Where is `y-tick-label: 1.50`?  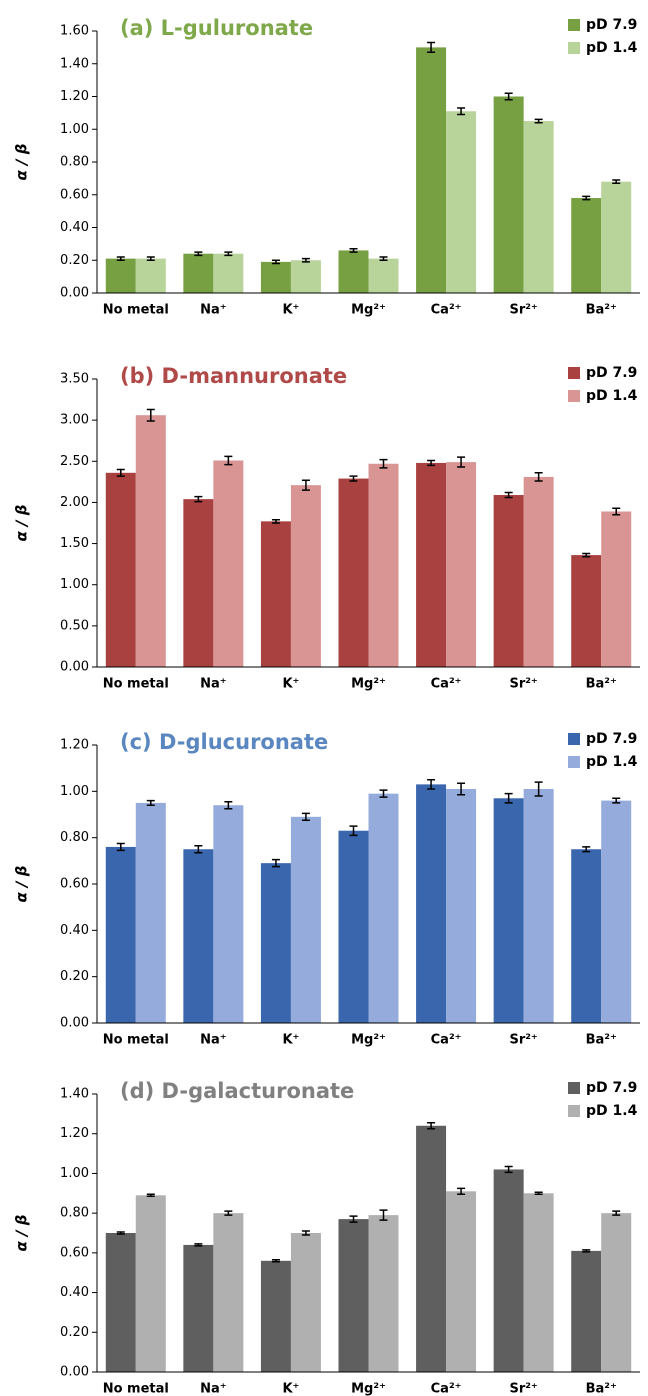 y-tick-label: 1.50 is located at coordinates (74, 543).